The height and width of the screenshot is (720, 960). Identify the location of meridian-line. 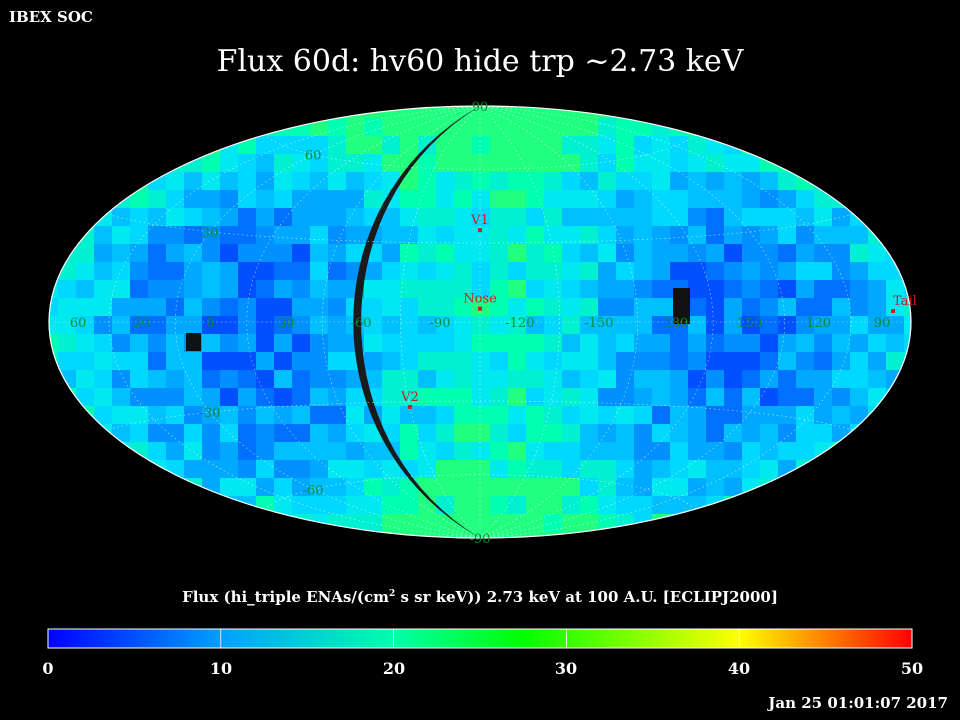
(596, 322).